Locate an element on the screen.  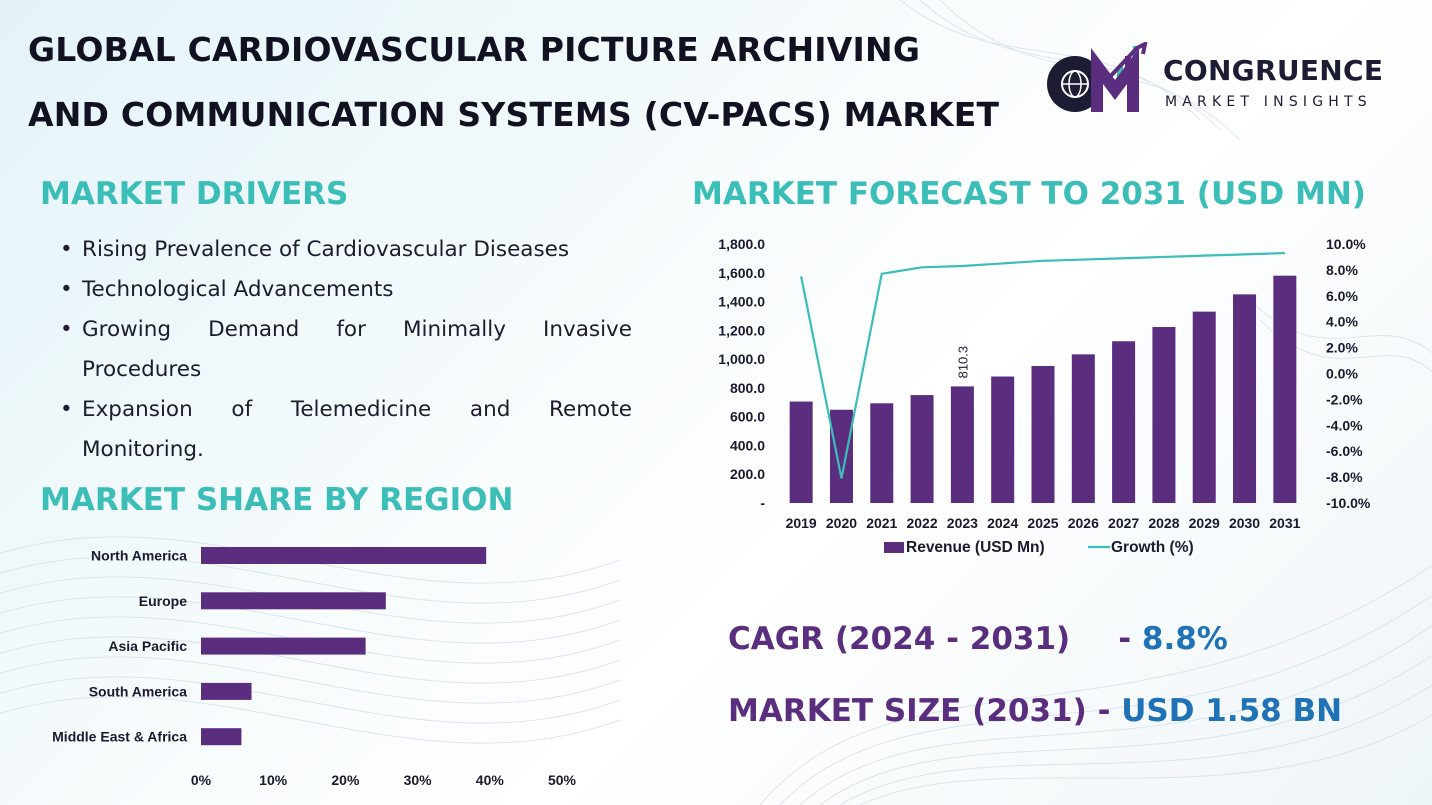
page-title-line-1: GLOBAL CARDIOVASCULAR PICTURE ARCHIVING is located at coordinates (474, 49).